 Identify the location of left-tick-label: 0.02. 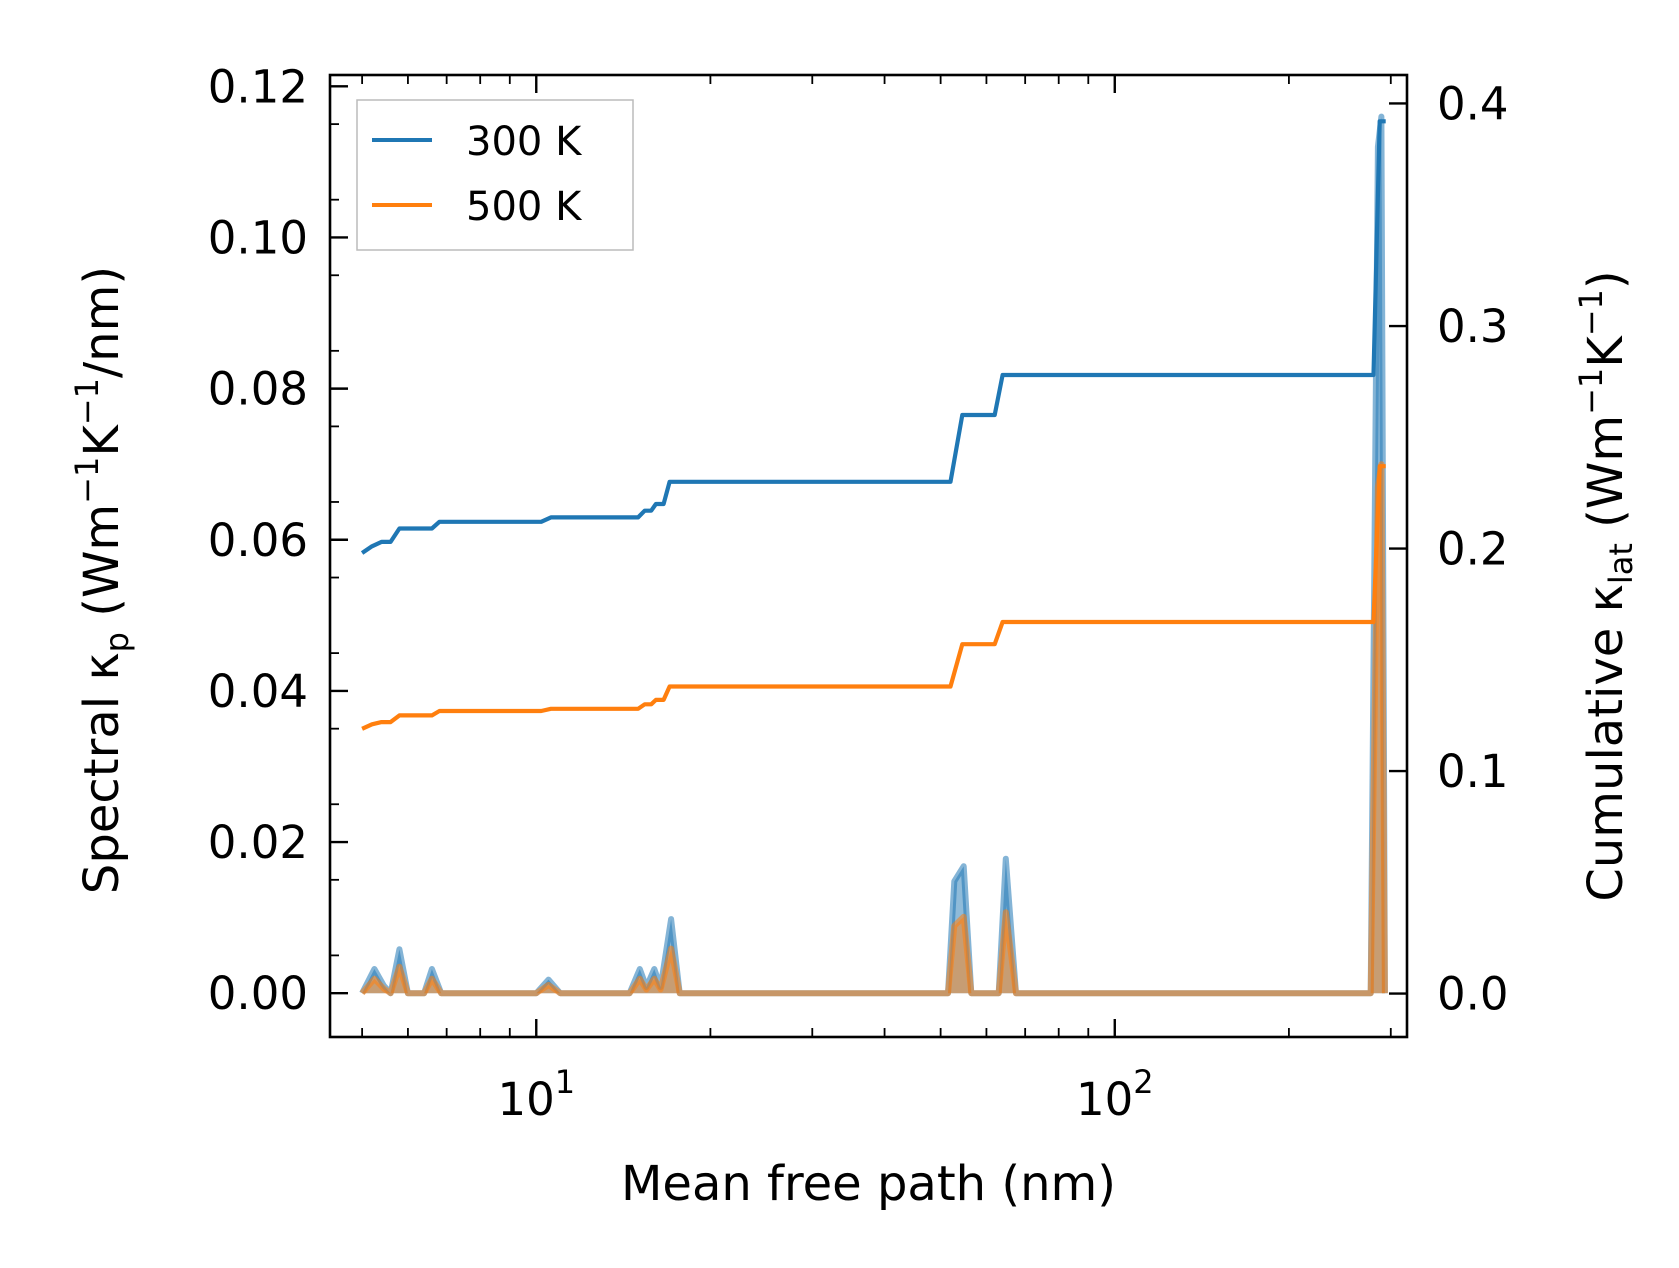
(258, 842).